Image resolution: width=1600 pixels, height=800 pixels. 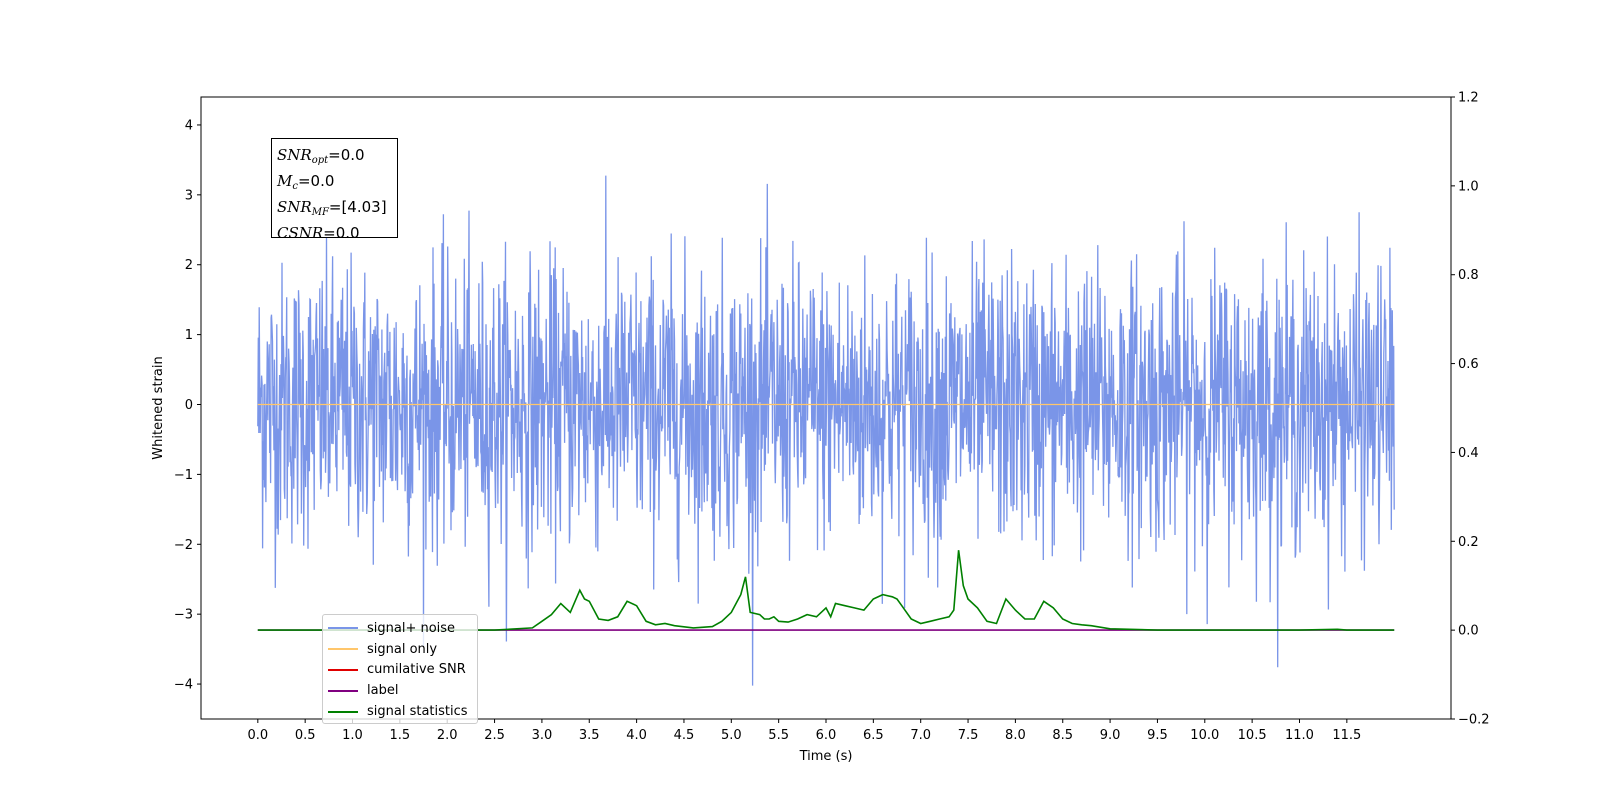 I want to click on y-axis-label: Whitened strain, so click(x=158, y=407).